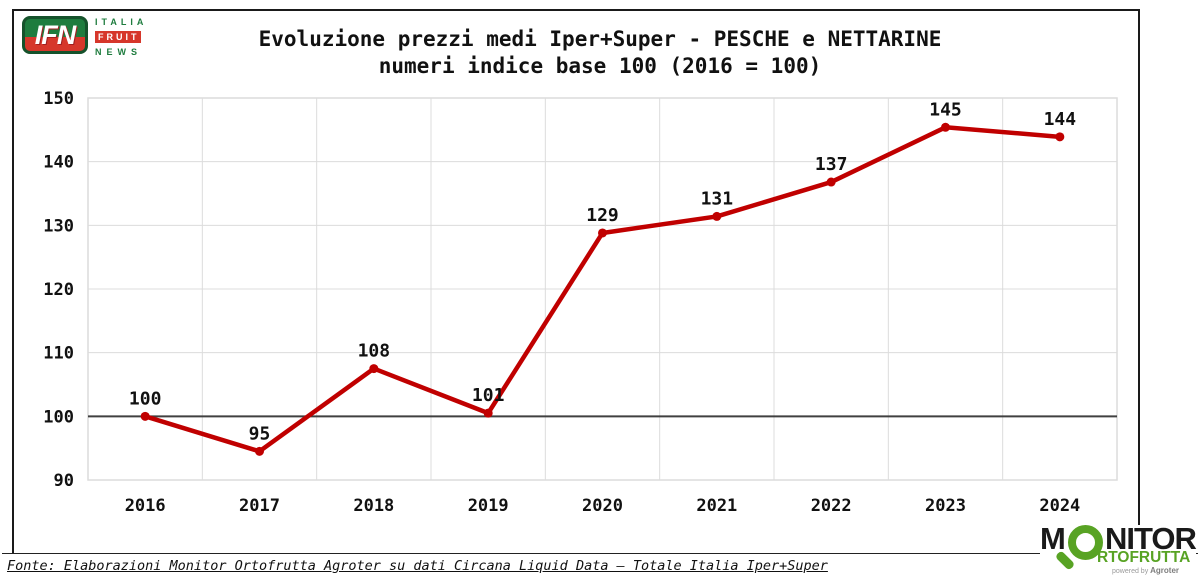 This screenshot has width=1200, height=580. What do you see at coordinates (600, 66) in the screenshot?
I see `chart-title-line2: numeri indice base 100 (2016 = 100)` at bounding box center [600, 66].